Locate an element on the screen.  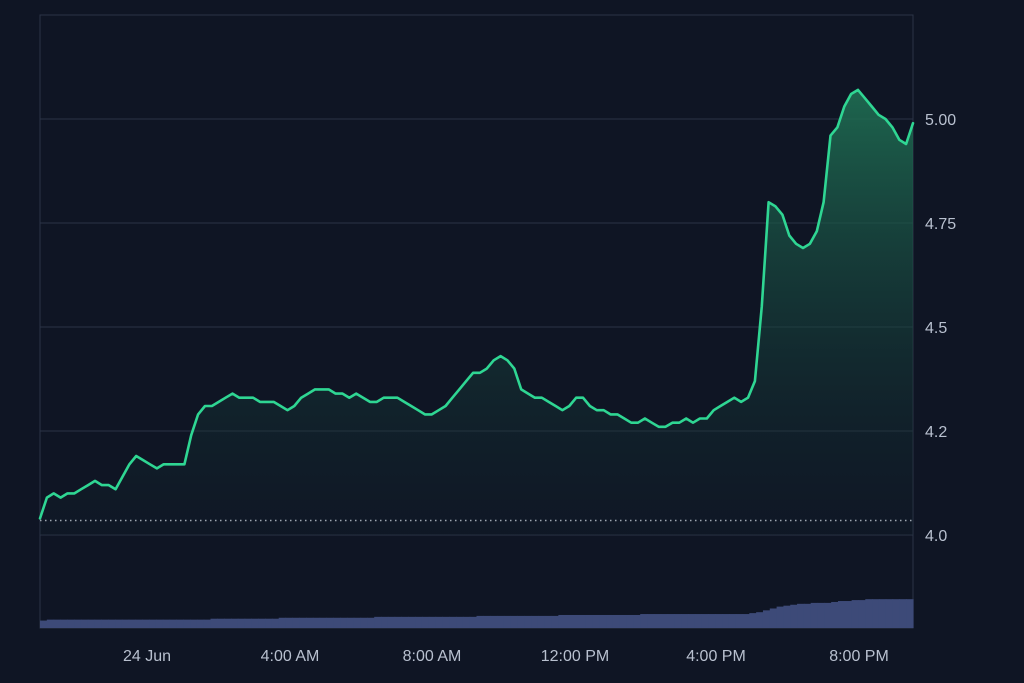
y-tick-label: 4.2 is located at coordinates (936, 432).